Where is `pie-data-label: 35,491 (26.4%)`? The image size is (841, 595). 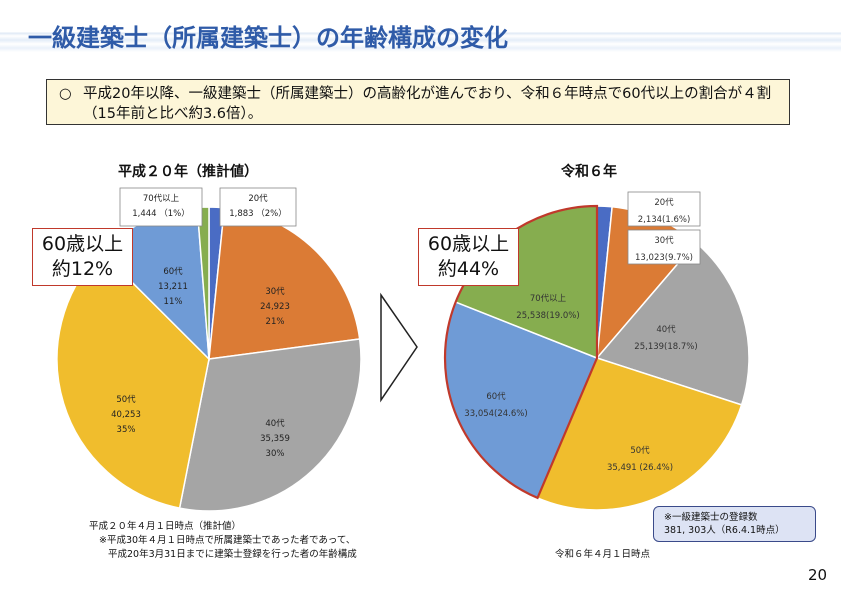
pie-data-label: 35,491 (26.4%) is located at coordinates (640, 468).